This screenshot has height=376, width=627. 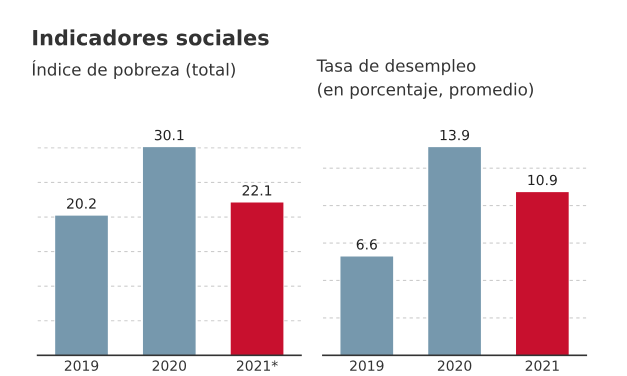 I want to click on chart-title: Tasa de desempleo (en porcentaje, promedio), so click(x=424, y=79).